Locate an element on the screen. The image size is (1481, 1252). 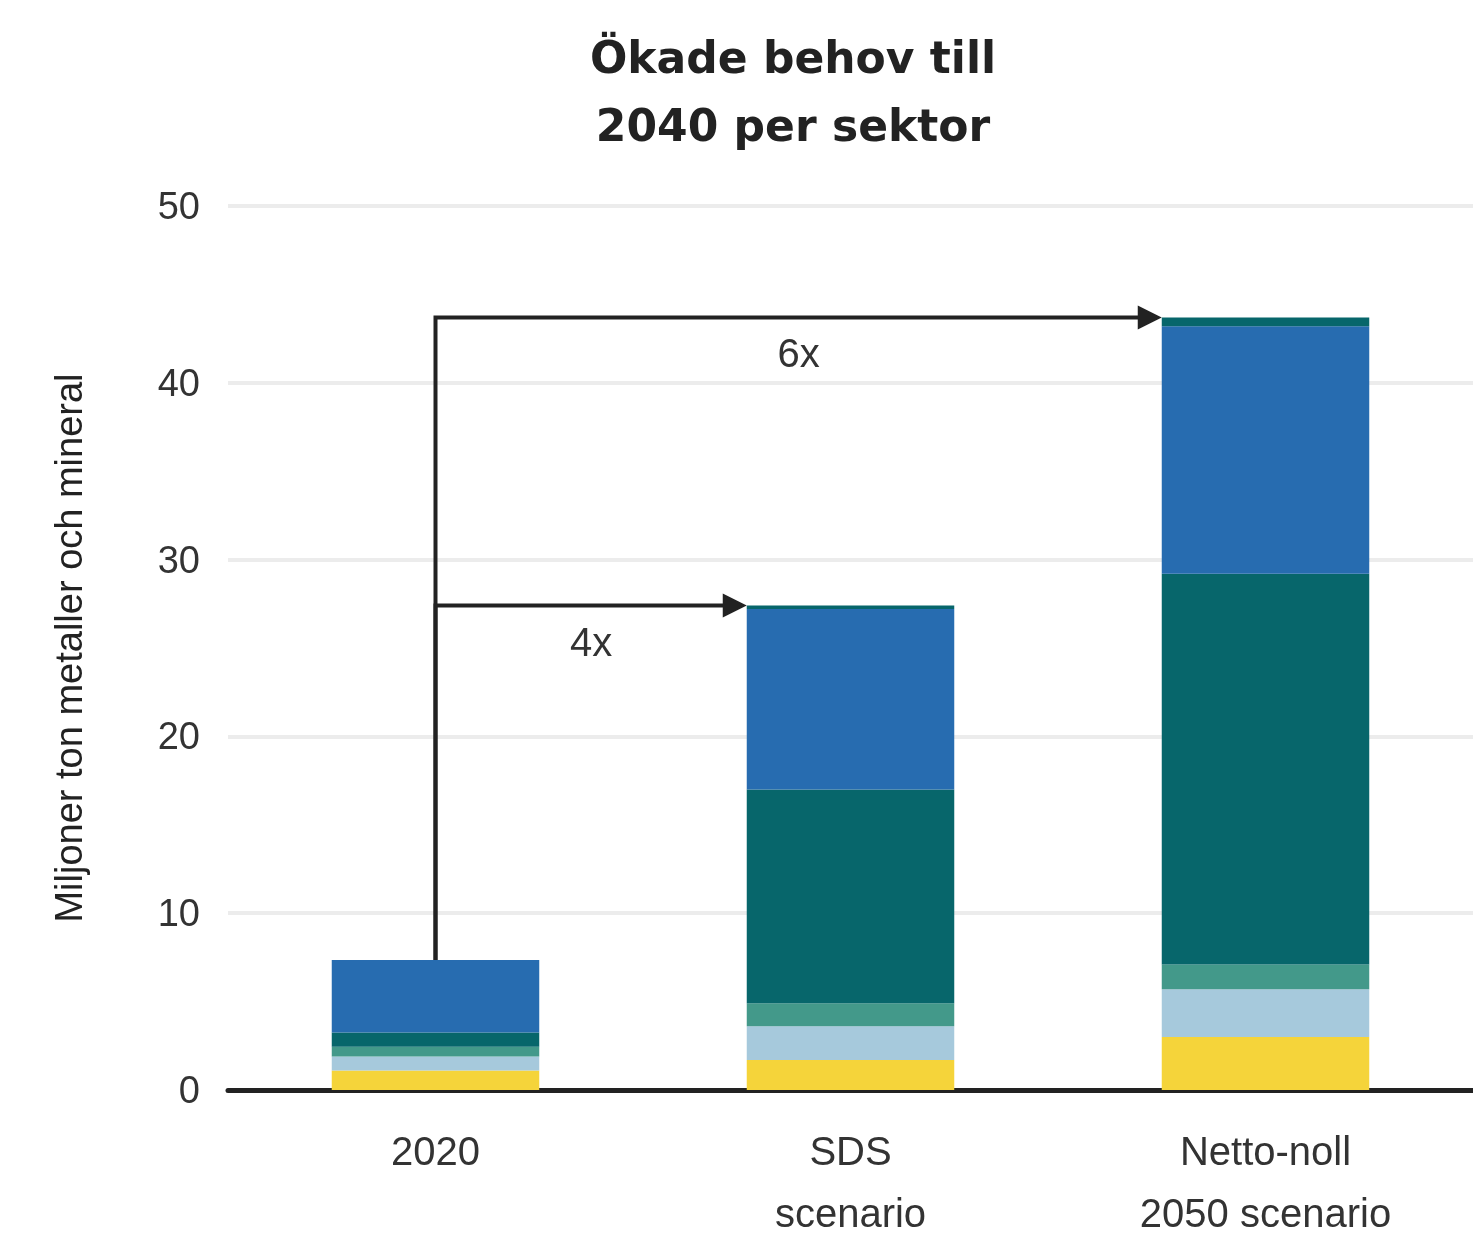
chart-title: Ökade behov till 2040 per sektor is located at coordinates (793, 90).